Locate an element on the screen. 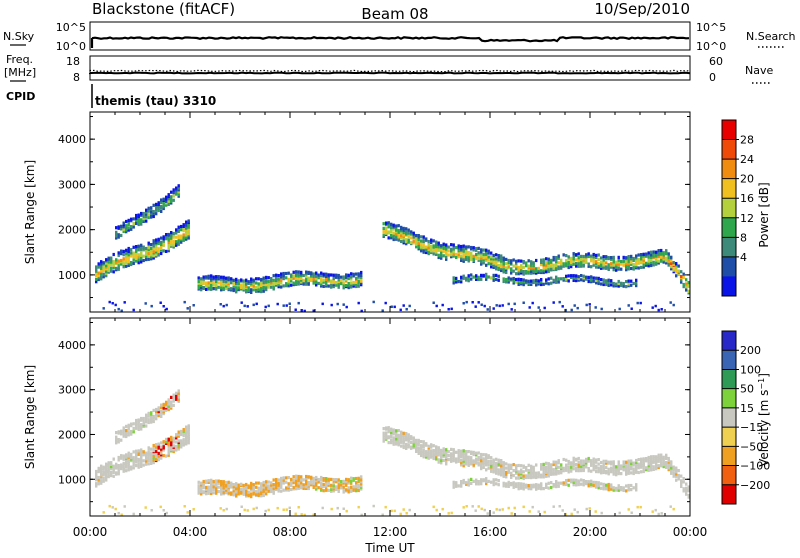 Image resolution: width=800 pixels, height=558 pixels. x-tick-label: 04:00 is located at coordinates (190, 532).